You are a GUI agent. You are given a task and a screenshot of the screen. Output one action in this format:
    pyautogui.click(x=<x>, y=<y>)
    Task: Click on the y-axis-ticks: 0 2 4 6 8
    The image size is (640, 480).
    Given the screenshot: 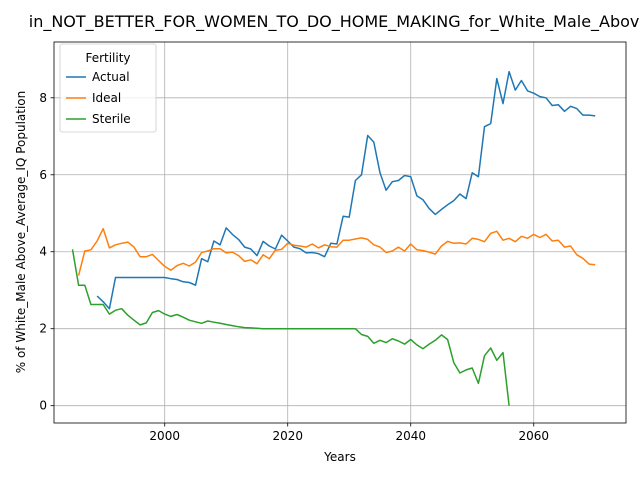 What is the action you would take?
    pyautogui.click(x=46, y=252)
    